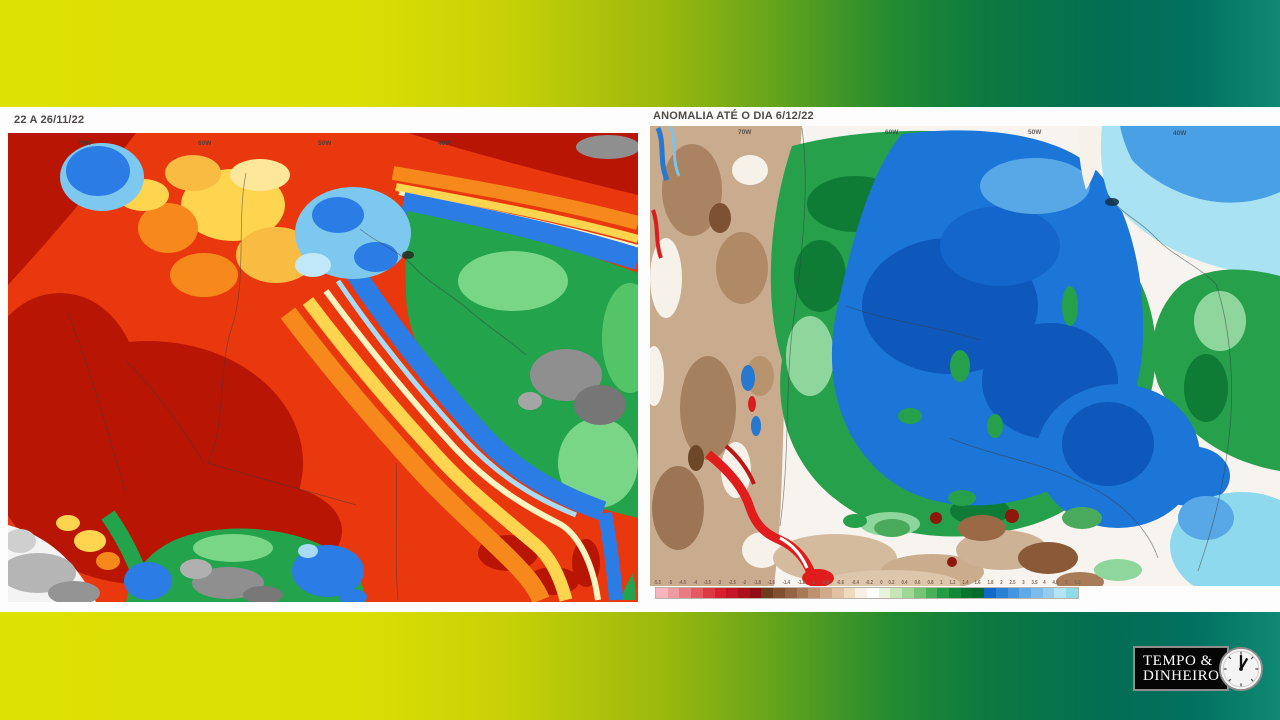 Image resolution: width=1280 pixels, height=720 pixels. Describe the element at coordinates (325, 143) in the screenshot. I see `left-map-lon-label: 50W` at that location.